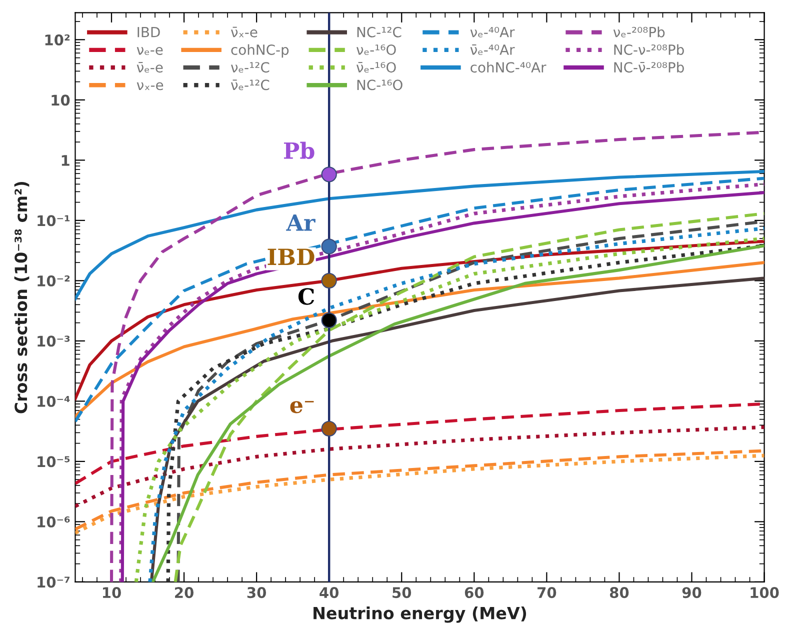 This screenshot has width=792, height=636. I want to click on y-tick-label: 10², so click(57, 40).